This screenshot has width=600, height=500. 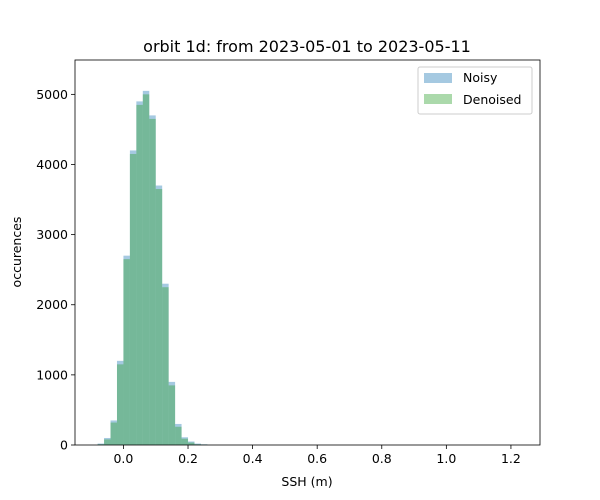 What do you see at coordinates (52, 234) in the screenshot?
I see `y-tick-label: 3000` at bounding box center [52, 234].